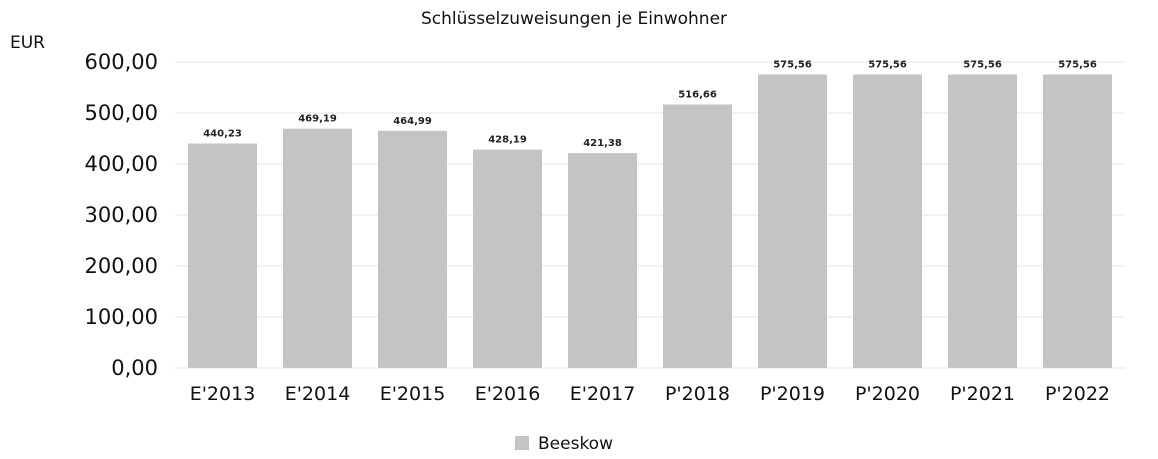  What do you see at coordinates (121, 317) in the screenshot?
I see `y-tick-label: 100,00` at bounding box center [121, 317].